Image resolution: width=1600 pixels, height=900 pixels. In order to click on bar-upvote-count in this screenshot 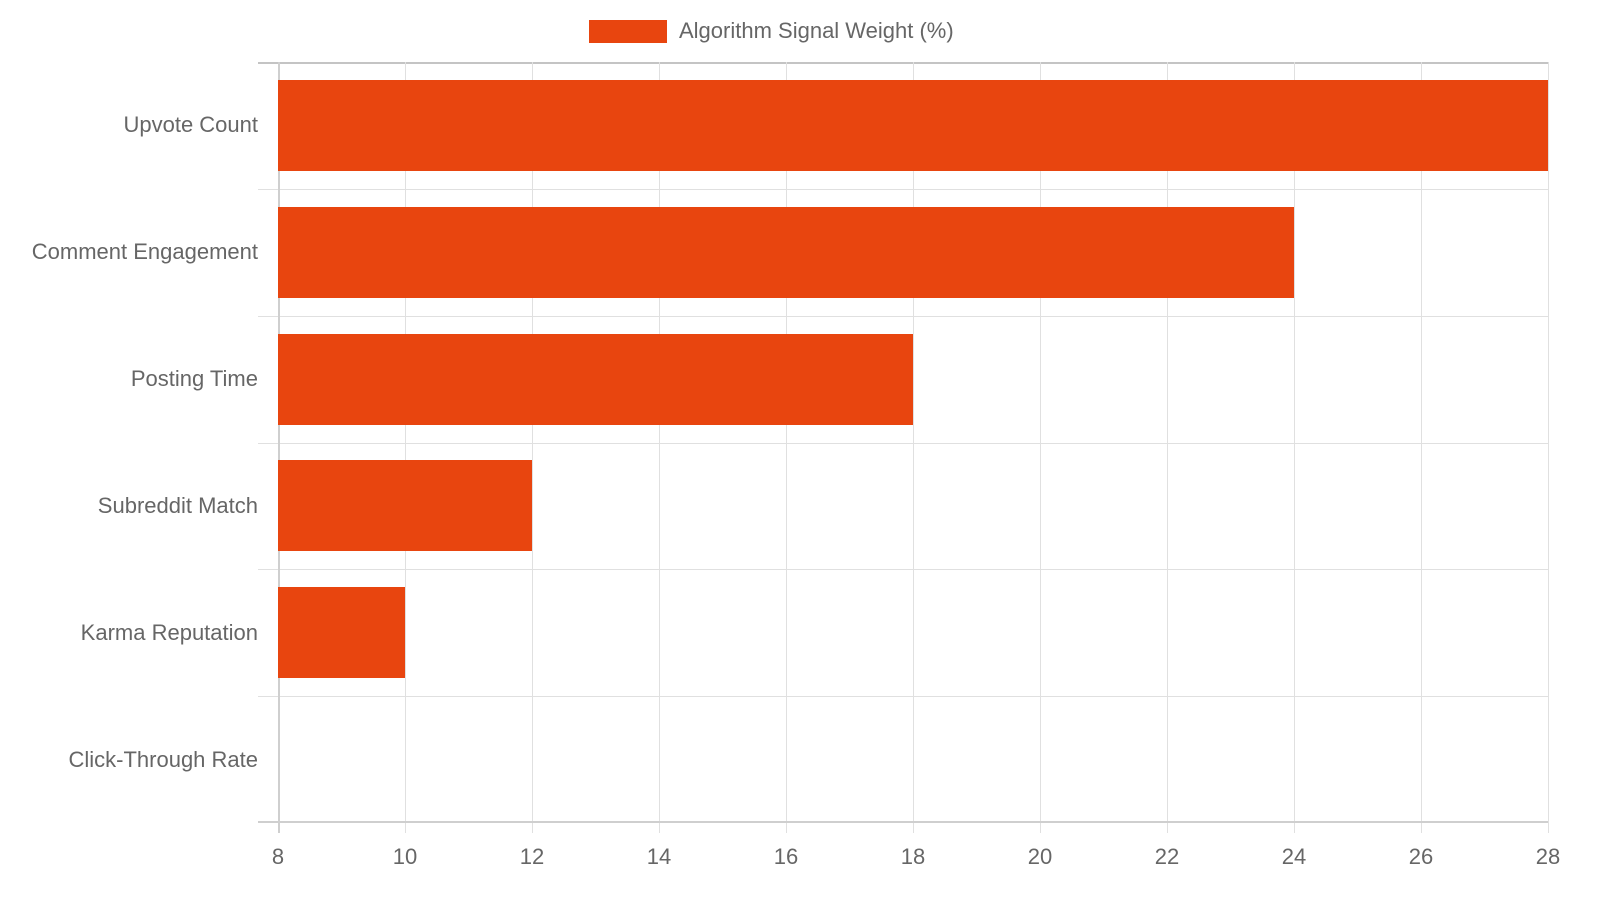, I will do `click(913, 125)`.